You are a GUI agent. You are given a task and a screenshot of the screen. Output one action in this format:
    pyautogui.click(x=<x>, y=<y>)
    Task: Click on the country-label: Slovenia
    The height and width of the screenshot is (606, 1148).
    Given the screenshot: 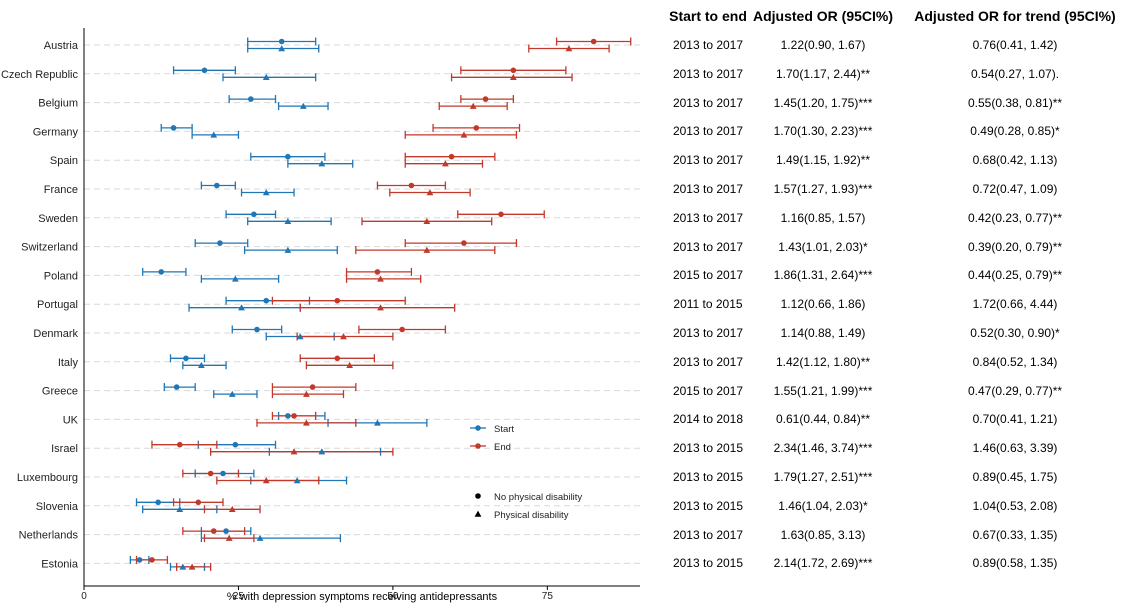 What is the action you would take?
    pyautogui.click(x=57, y=507)
    